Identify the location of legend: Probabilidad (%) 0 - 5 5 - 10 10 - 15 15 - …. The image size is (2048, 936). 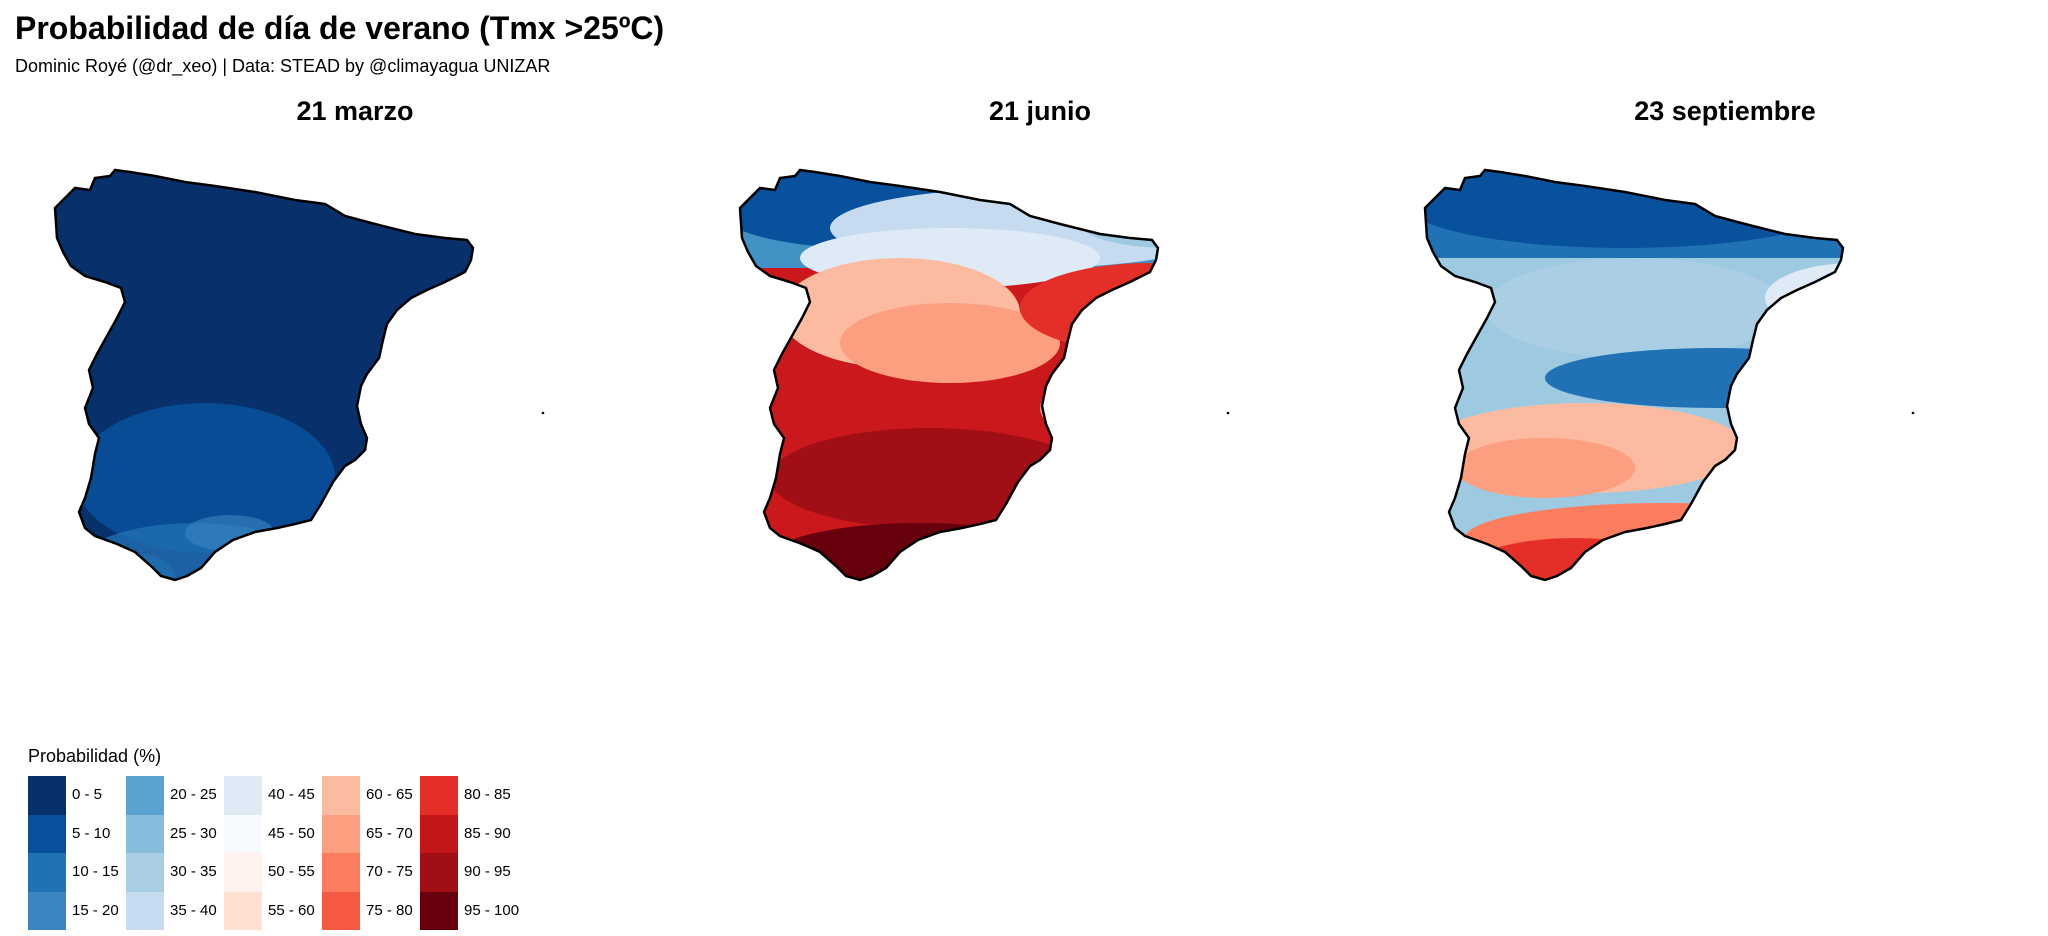
(288, 837).